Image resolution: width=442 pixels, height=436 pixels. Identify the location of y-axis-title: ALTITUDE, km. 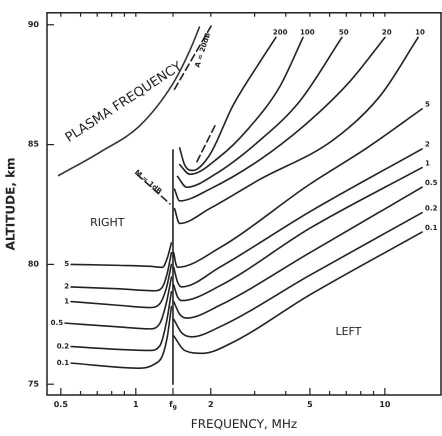
(10, 203).